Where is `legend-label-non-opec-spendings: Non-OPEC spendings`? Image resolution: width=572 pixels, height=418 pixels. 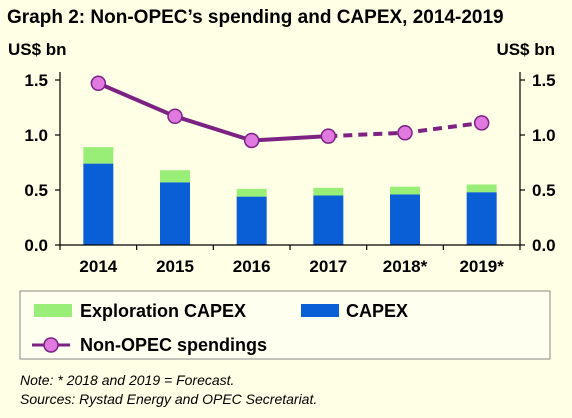 legend-label-non-opec-spendings: Non-OPEC spendings is located at coordinates (173, 345).